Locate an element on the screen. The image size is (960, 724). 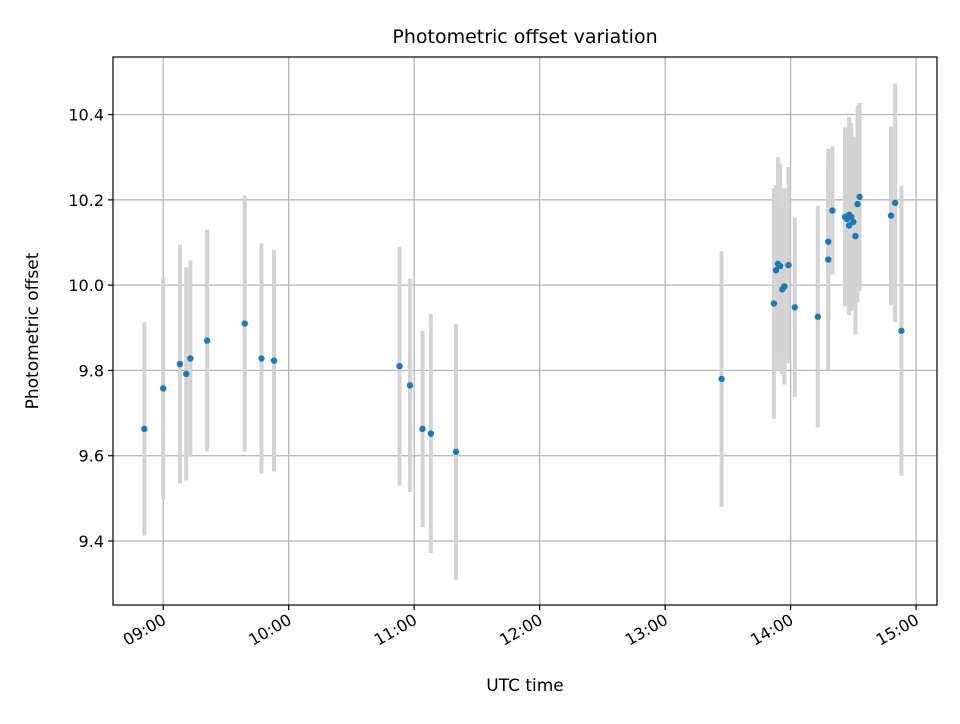
x-axis-label: UTC time is located at coordinates (525, 686).